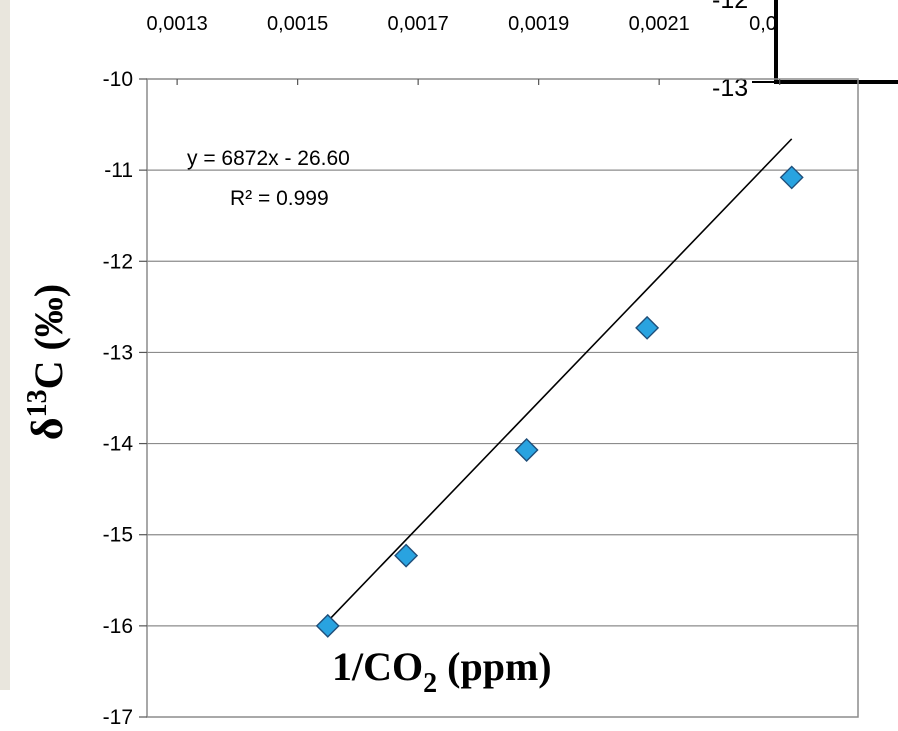 This screenshot has width=898, height=731. What do you see at coordinates (268, 158) in the screenshot?
I see `trendline-equation: y = 6872x - 26.60` at bounding box center [268, 158].